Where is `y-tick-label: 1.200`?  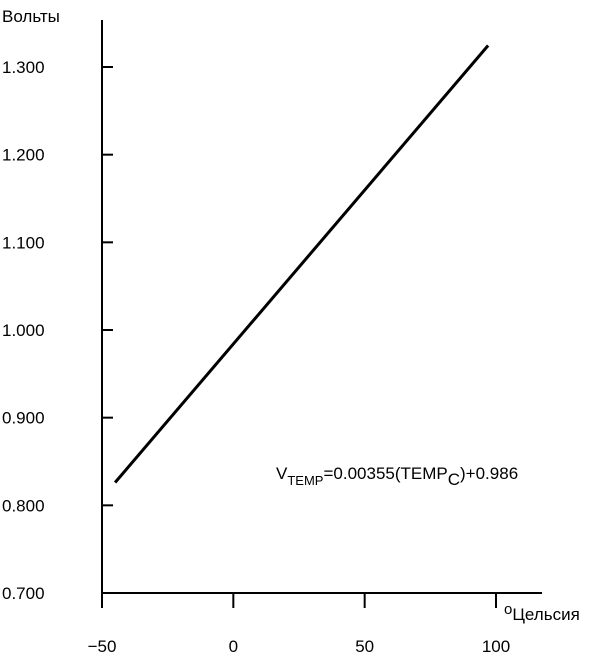
y-tick-label: 1.200 is located at coordinates (23, 155).